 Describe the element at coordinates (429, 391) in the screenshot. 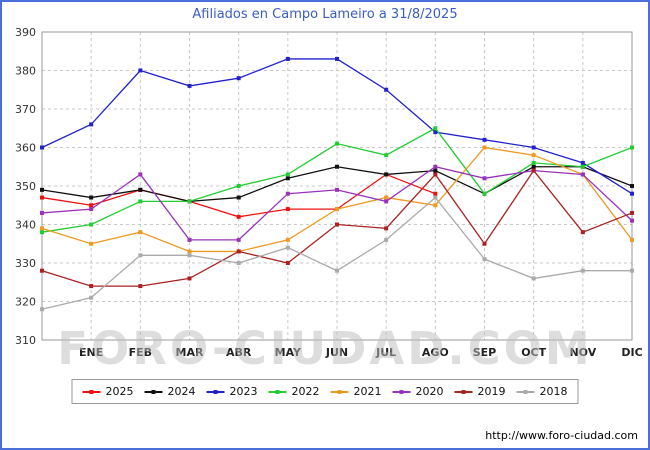

I see `legend-label-2020: 2020` at that location.